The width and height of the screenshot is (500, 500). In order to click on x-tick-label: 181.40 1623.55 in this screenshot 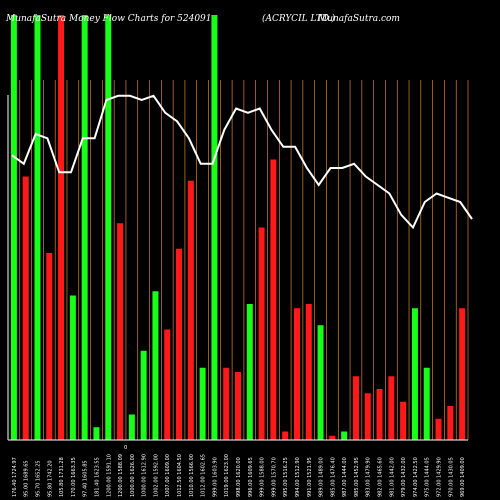, I will do `click(97, 477)`.